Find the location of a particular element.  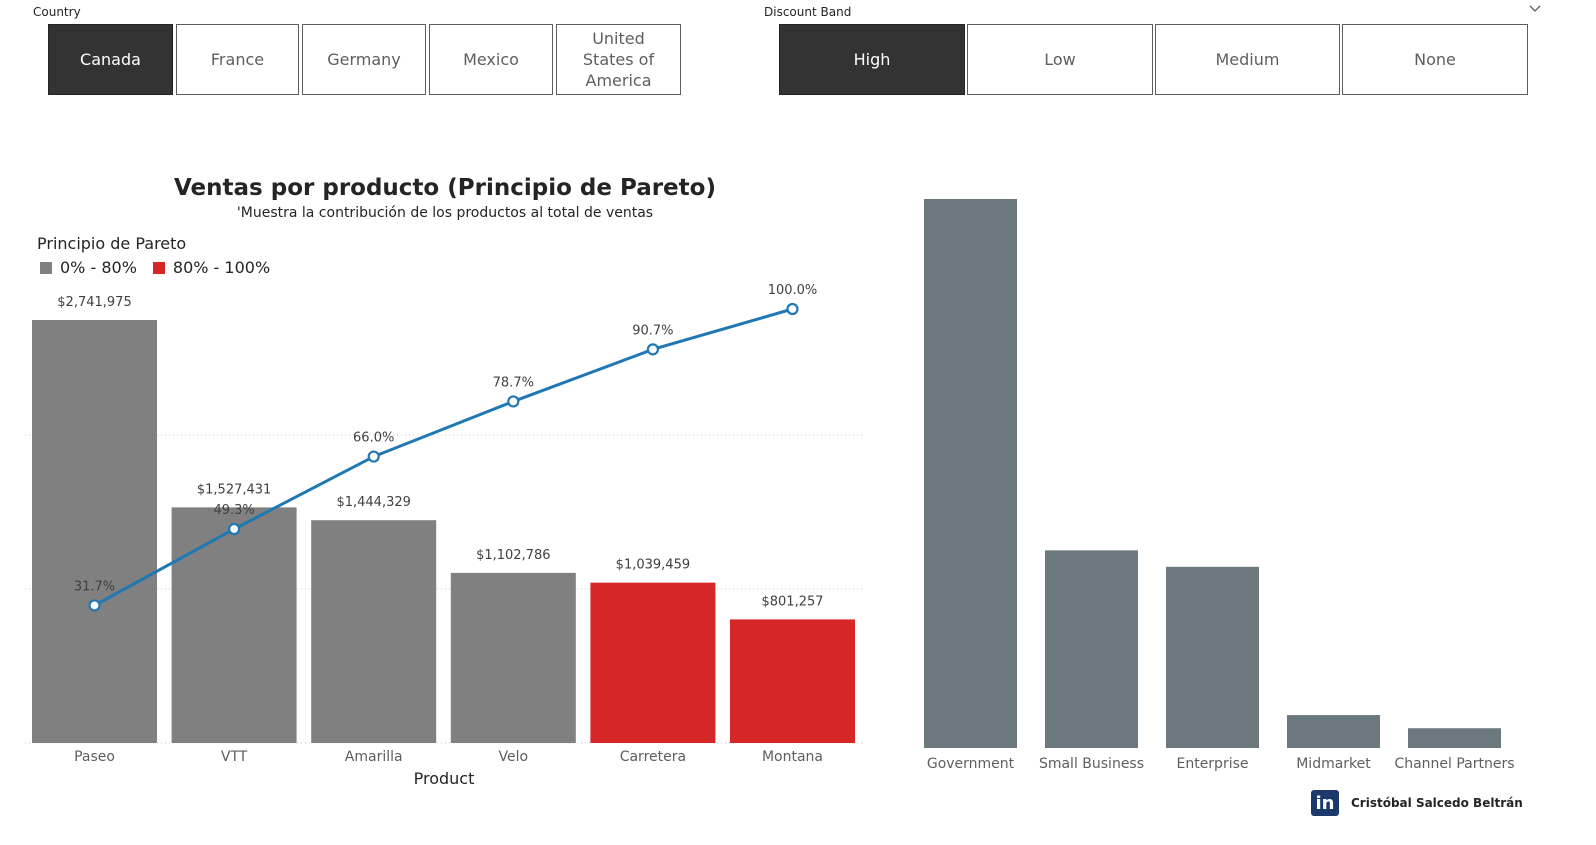

author-name: Cristóbal Salcedo Beltrán is located at coordinates (1437, 803).